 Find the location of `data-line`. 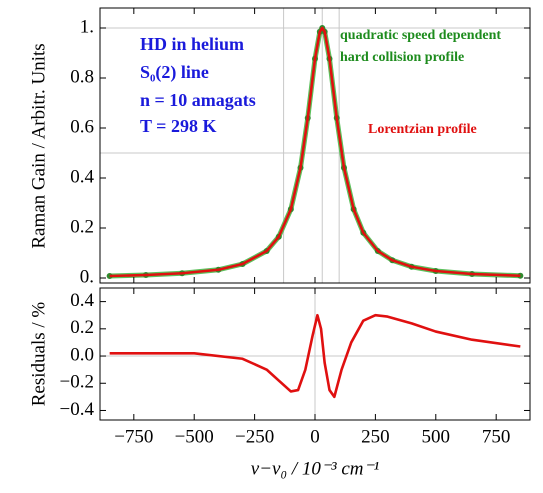

data-line is located at coordinates (315, 356).